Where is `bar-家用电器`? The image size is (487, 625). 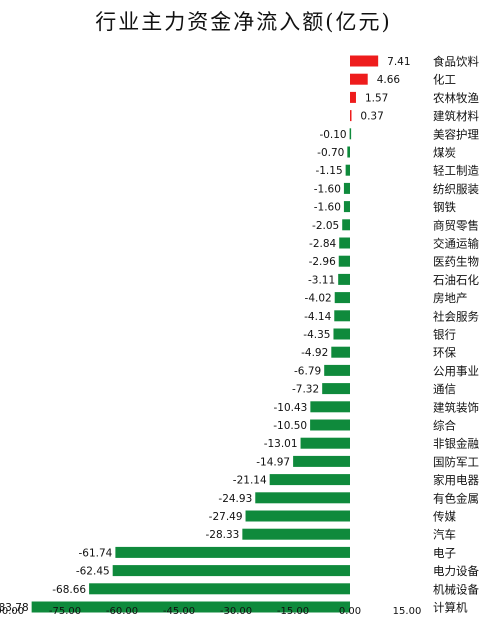
bar-家用电器 is located at coordinates (309, 480).